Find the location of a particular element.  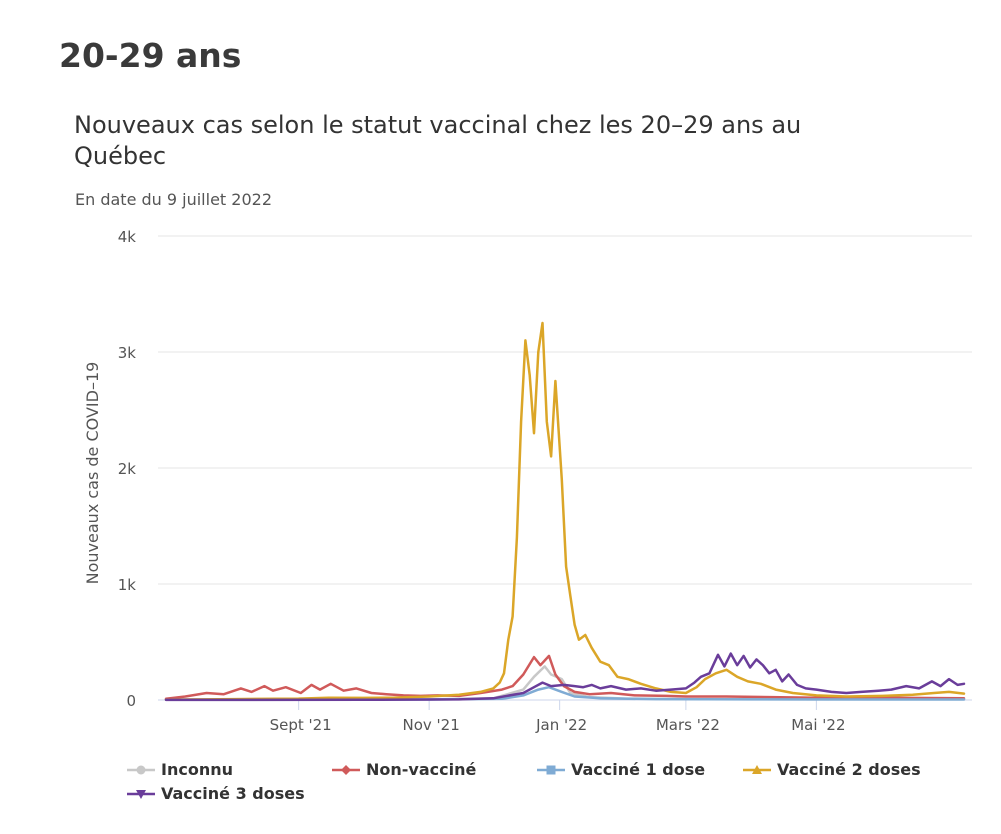

legend-item-vaccin-1-dose: Vacciné 1 dose is located at coordinates (621, 769).